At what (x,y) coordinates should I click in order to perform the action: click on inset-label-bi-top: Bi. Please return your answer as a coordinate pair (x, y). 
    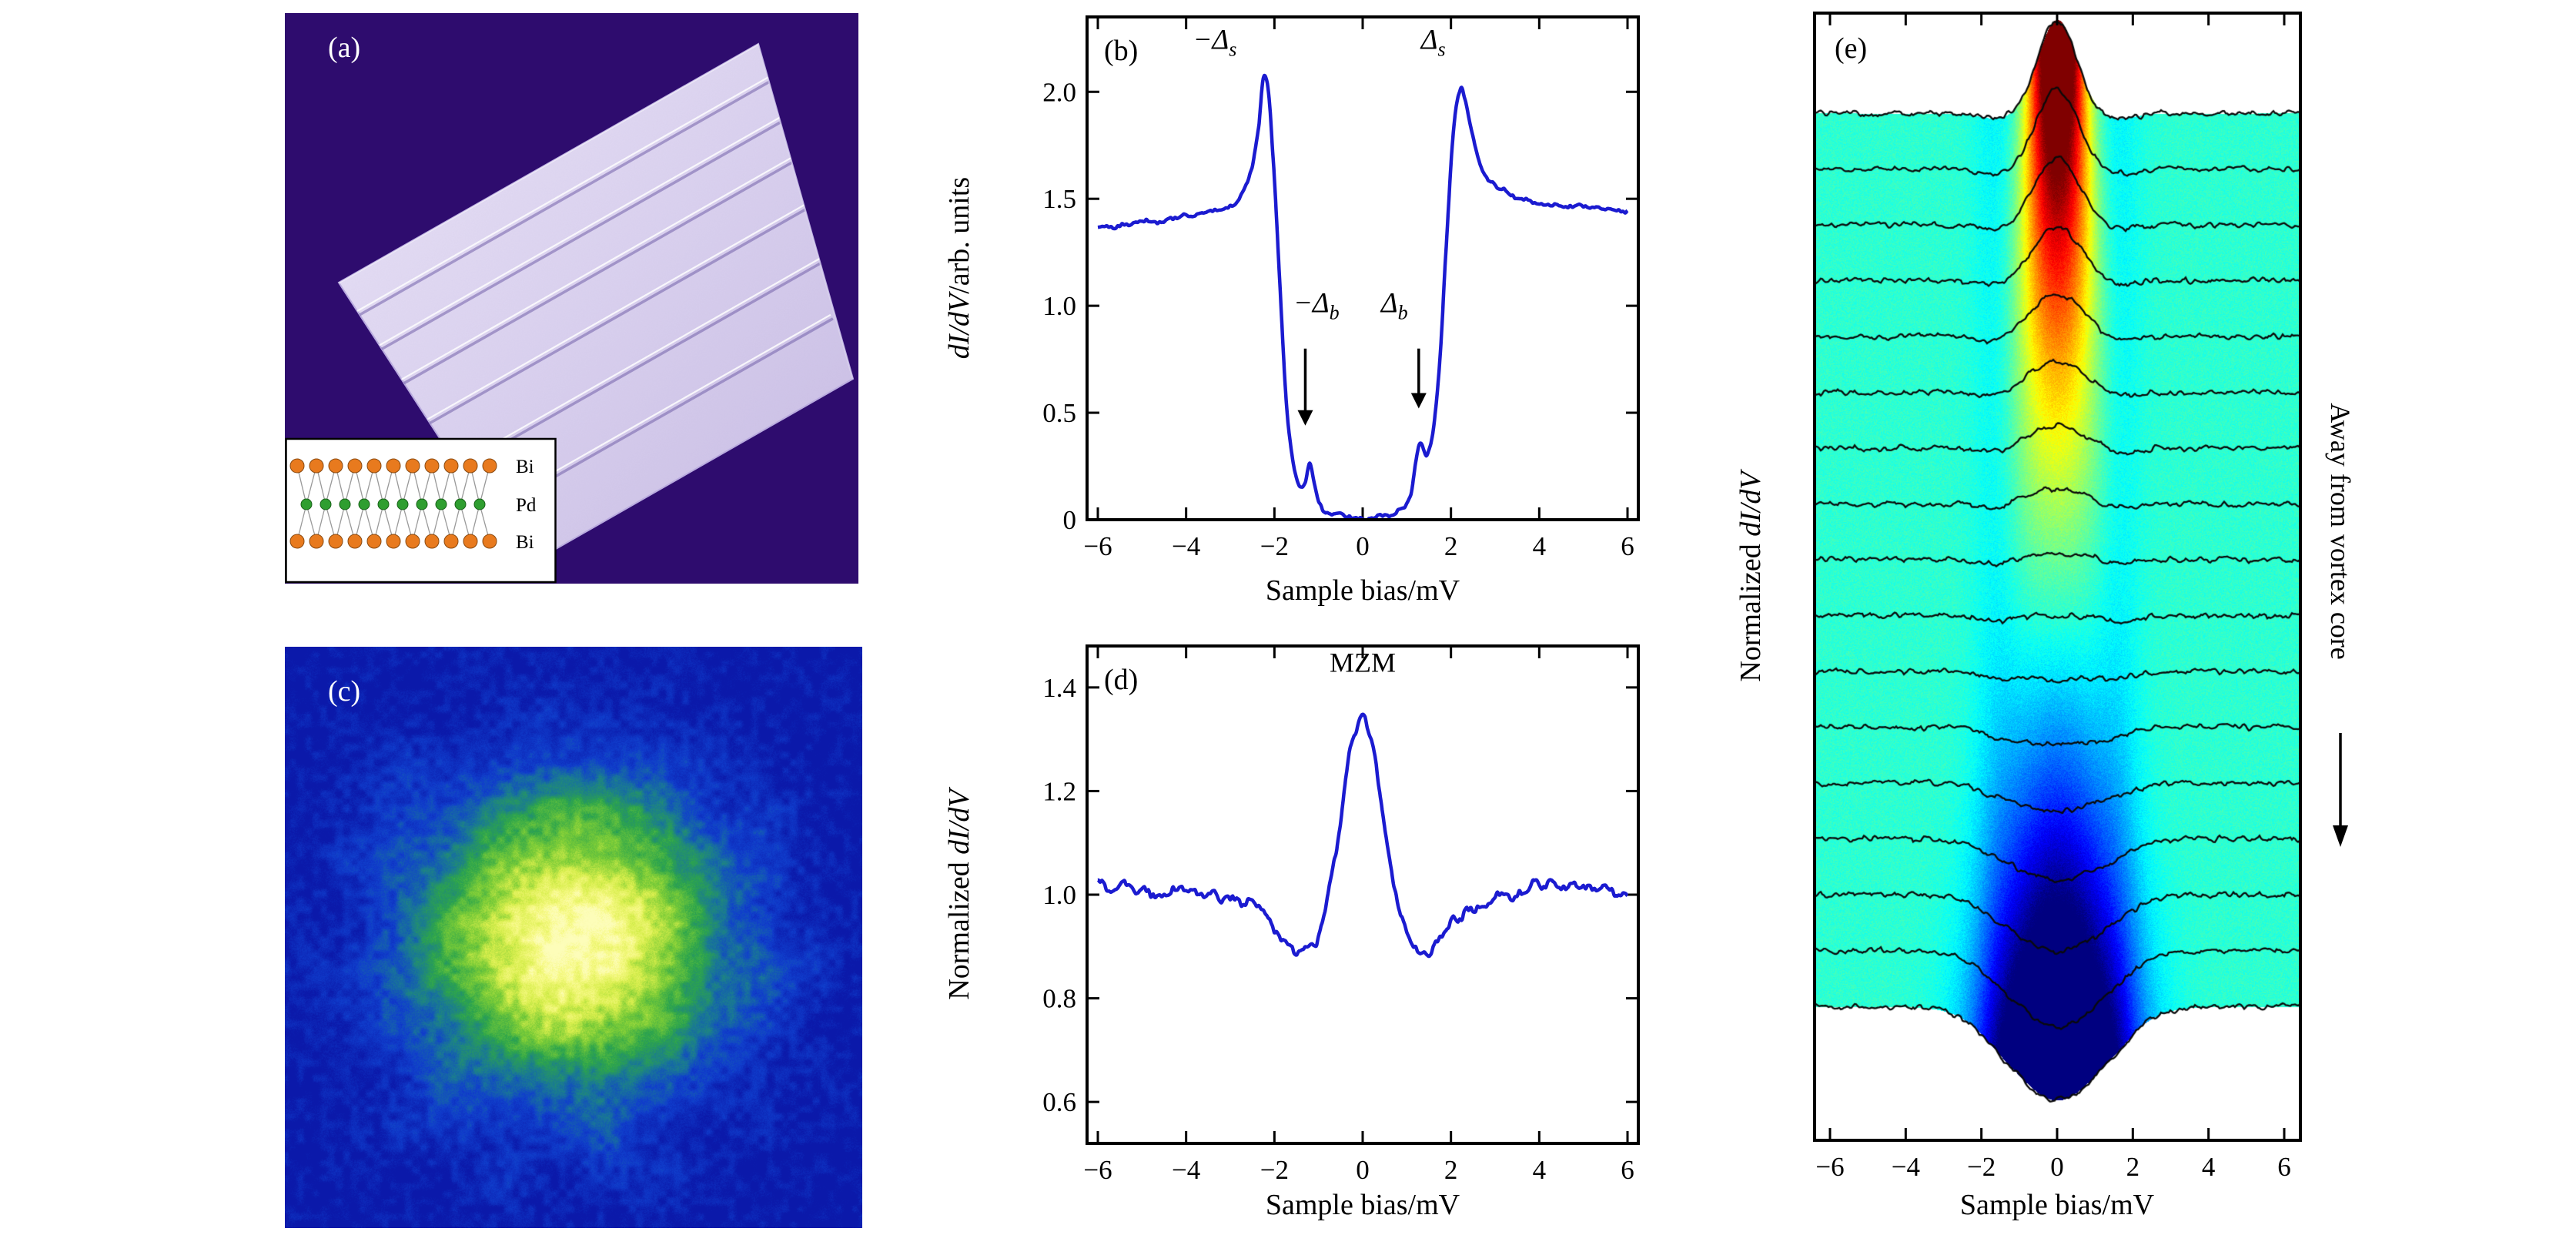
    Looking at the image, I should click on (525, 467).